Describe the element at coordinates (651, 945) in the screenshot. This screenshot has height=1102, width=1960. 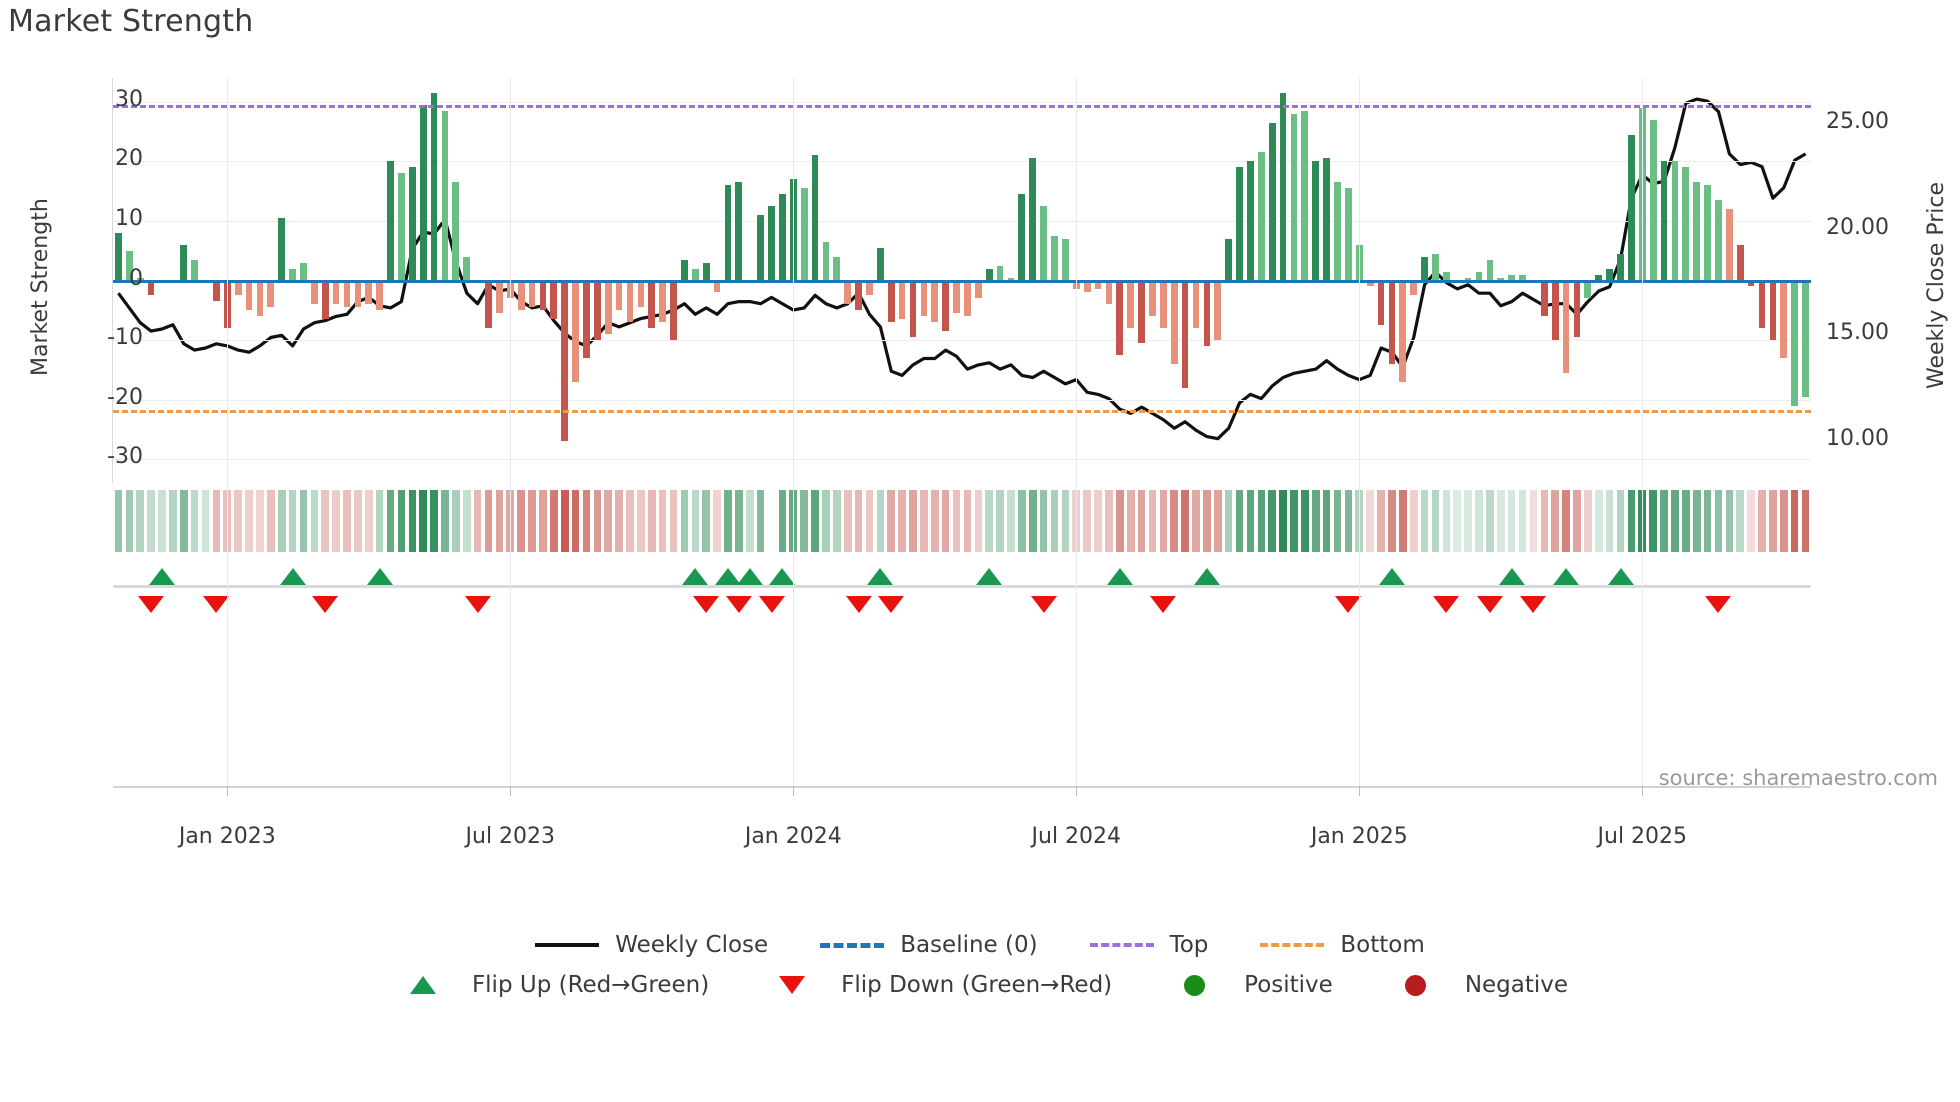
I see `legend-item-weekly-close: Weekly Close` at that location.